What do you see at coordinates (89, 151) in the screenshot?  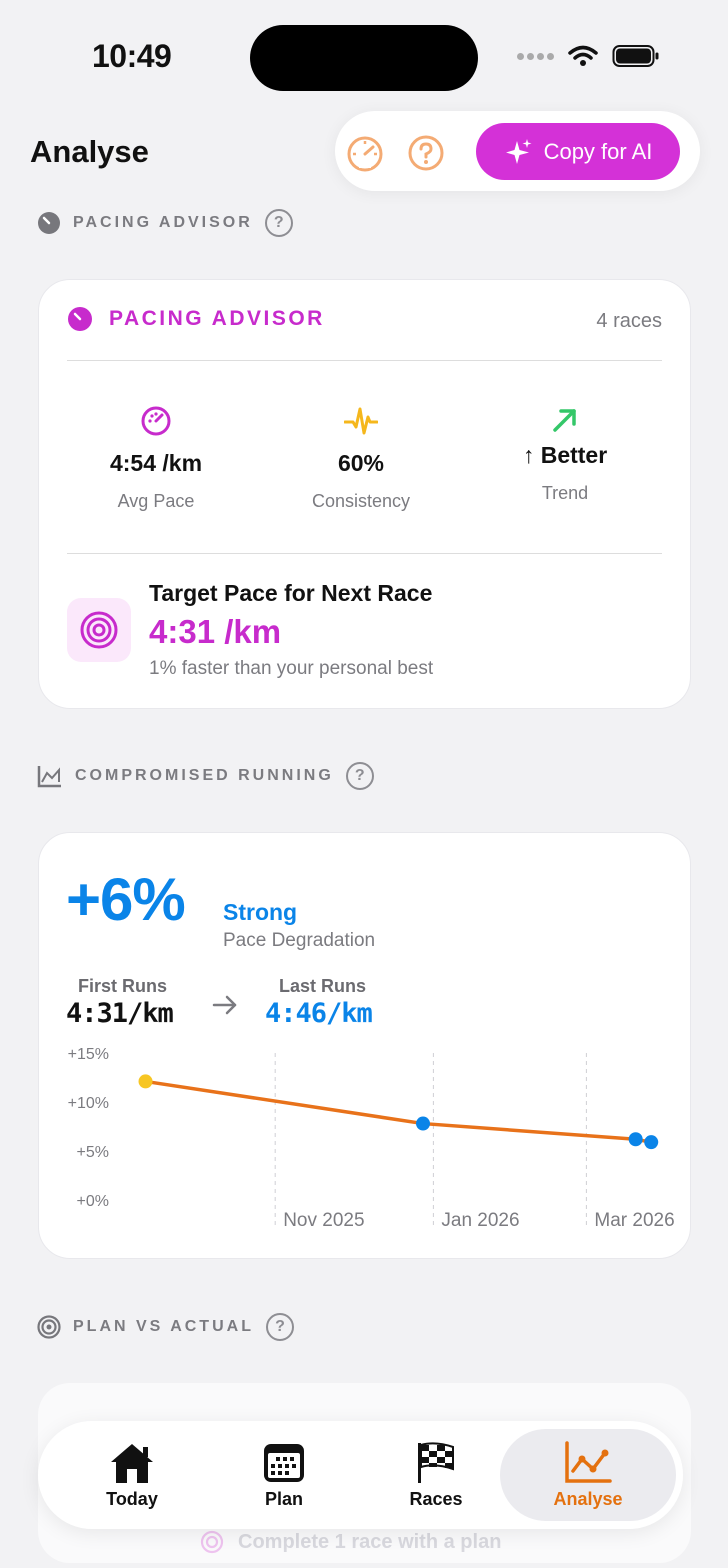 I see `page-title: Analyse` at bounding box center [89, 151].